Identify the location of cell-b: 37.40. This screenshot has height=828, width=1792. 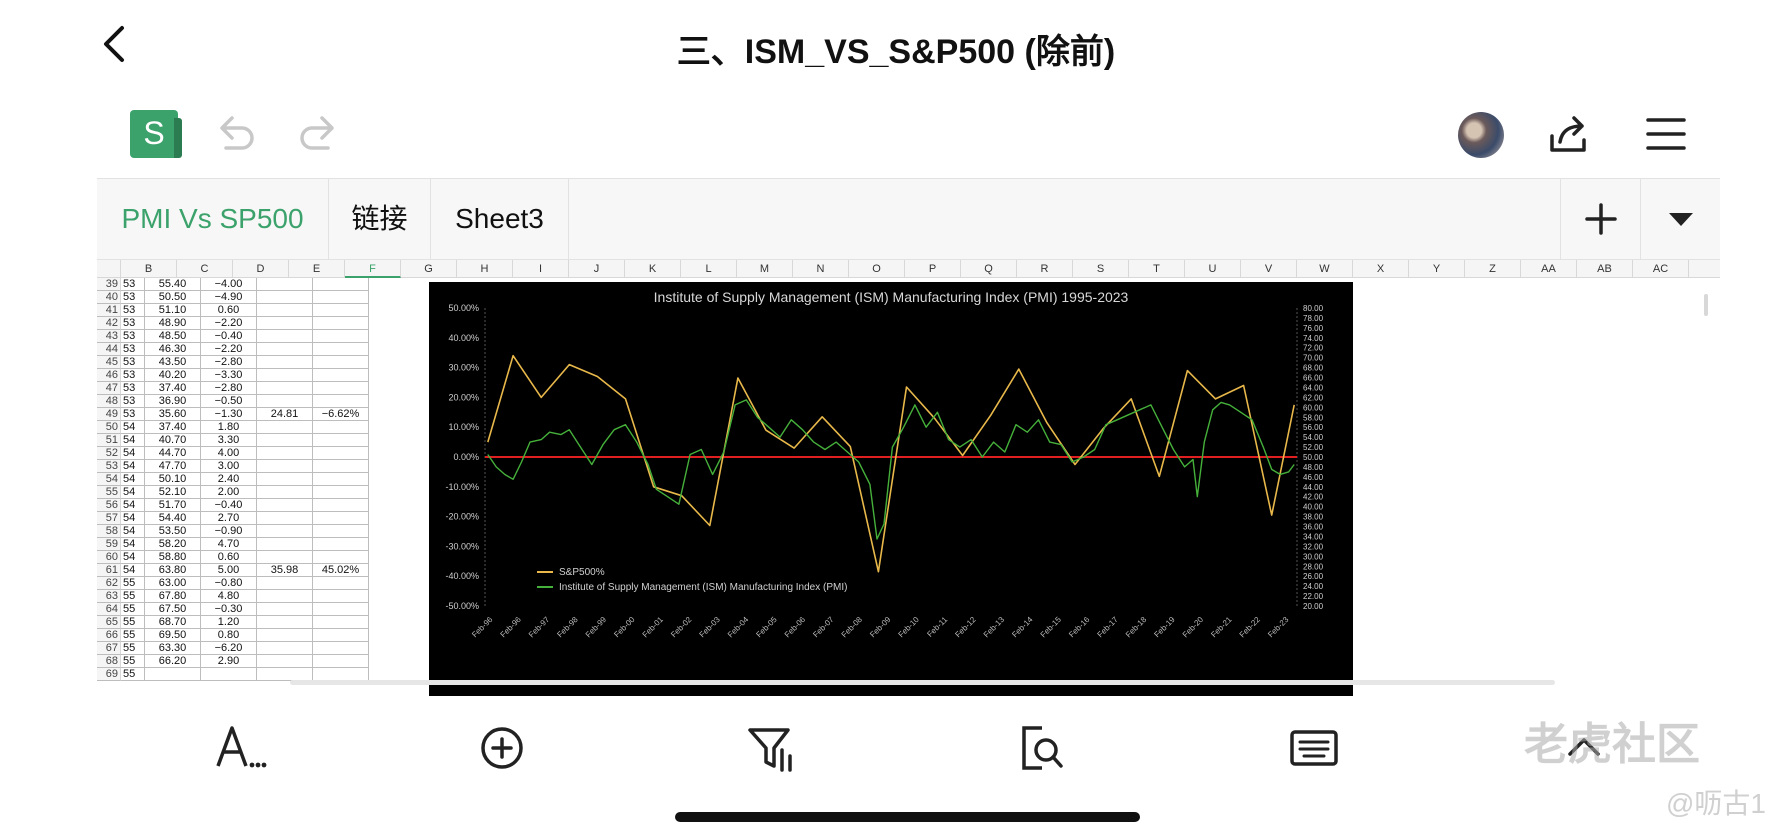
(173, 427).